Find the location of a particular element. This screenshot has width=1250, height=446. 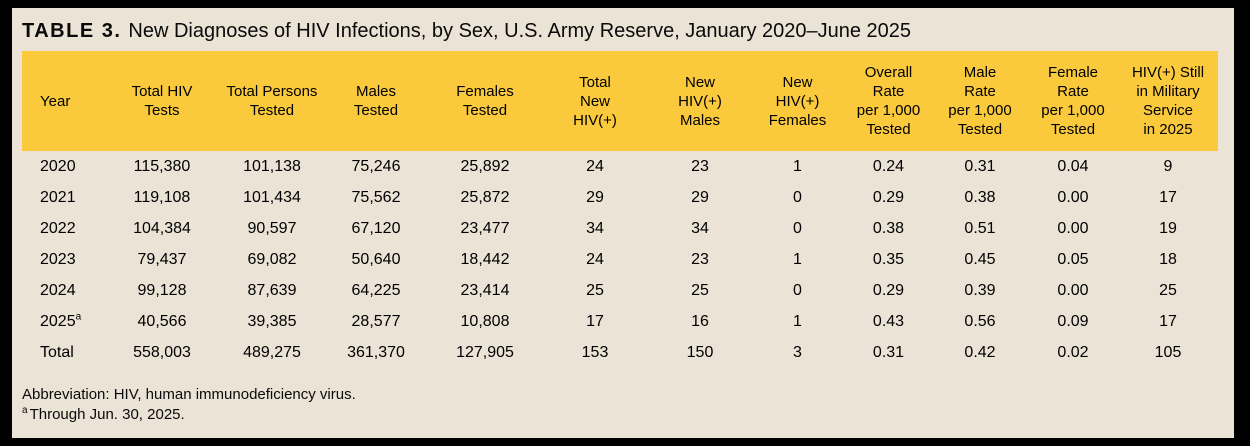

value-cell: 127,905 is located at coordinates (485, 352).